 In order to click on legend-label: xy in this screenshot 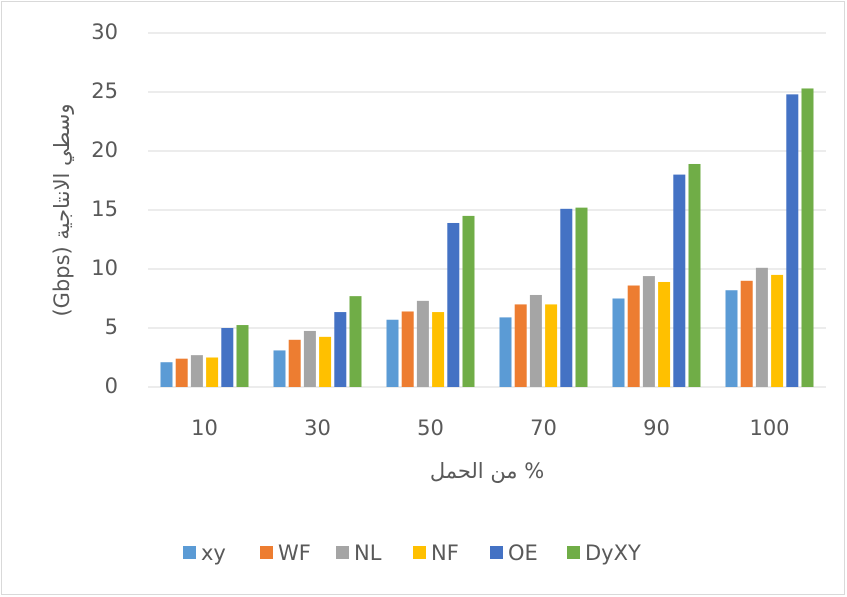, I will do `click(213, 553)`.